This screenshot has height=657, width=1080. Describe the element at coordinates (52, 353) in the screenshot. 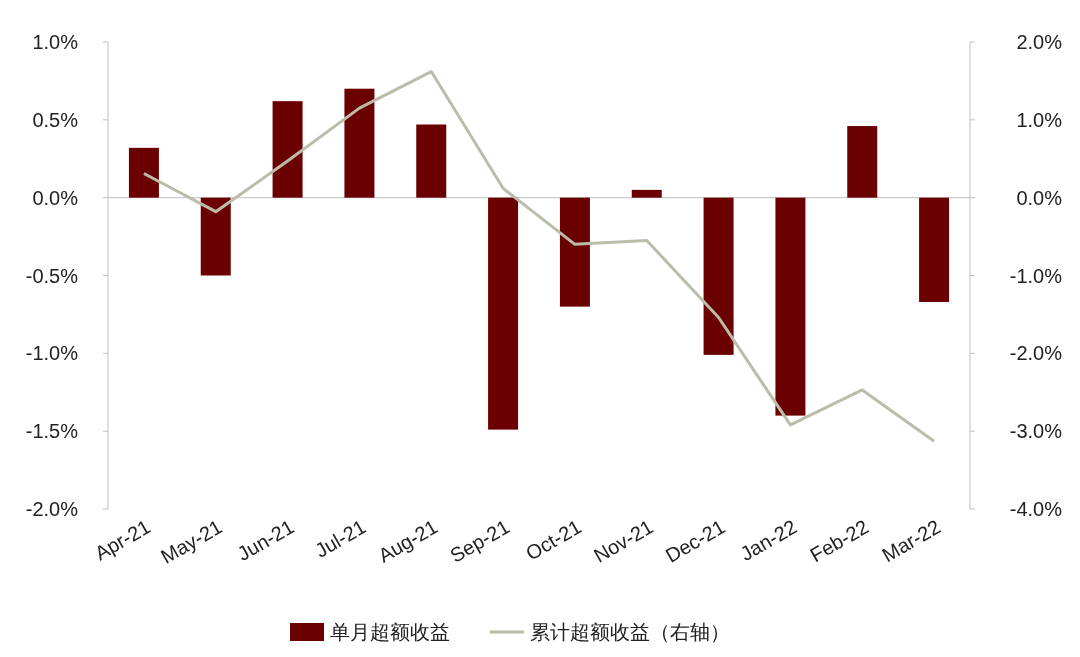

I see `y-tick-label: -1.0%` at that location.